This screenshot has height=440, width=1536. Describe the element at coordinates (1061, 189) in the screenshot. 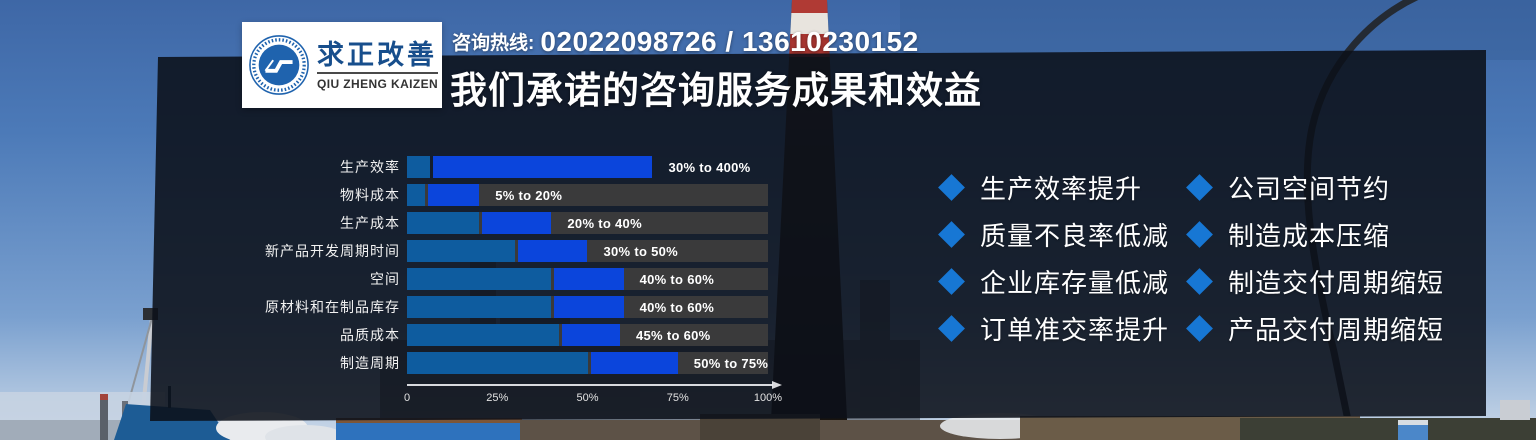

I see `benefit-label: 生产效率提升` at that location.